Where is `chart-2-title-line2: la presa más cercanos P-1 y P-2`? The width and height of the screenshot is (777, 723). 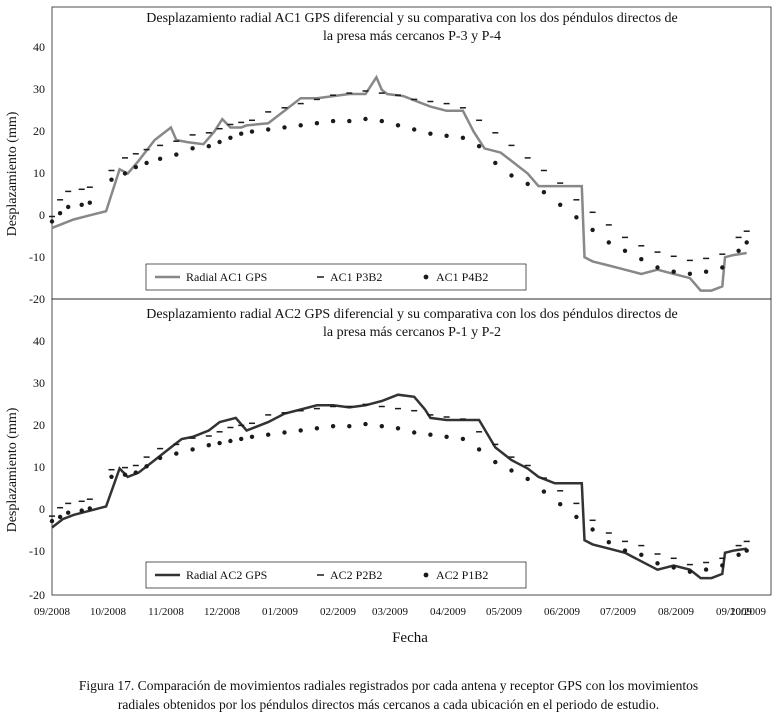 chart-2-title-line2: la presa más cercanos P-1 y P-2 is located at coordinates (412, 332).